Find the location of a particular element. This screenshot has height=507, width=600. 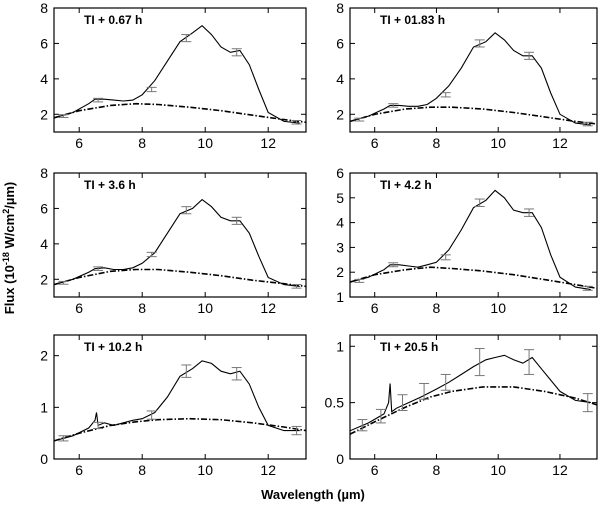

y-tick-label: 0.5 is located at coordinates (335, 403).